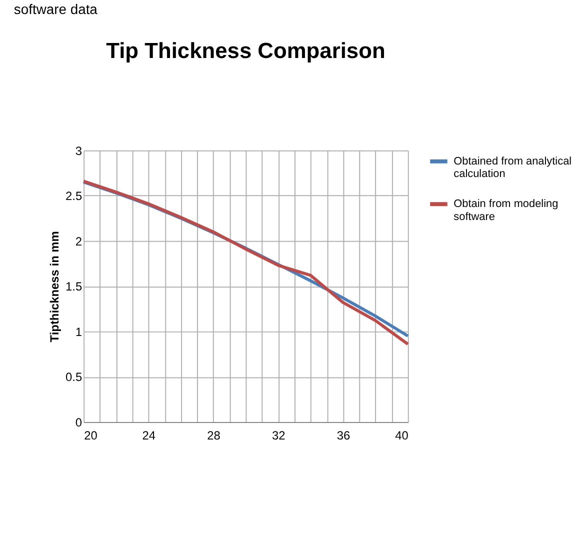 The image size is (577, 533). What do you see at coordinates (73, 287) in the screenshot?
I see `y-tick-label: 1.5` at bounding box center [73, 287].